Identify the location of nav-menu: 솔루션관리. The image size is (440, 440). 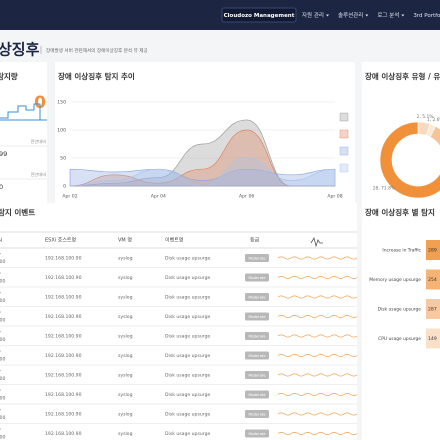
(350, 15).